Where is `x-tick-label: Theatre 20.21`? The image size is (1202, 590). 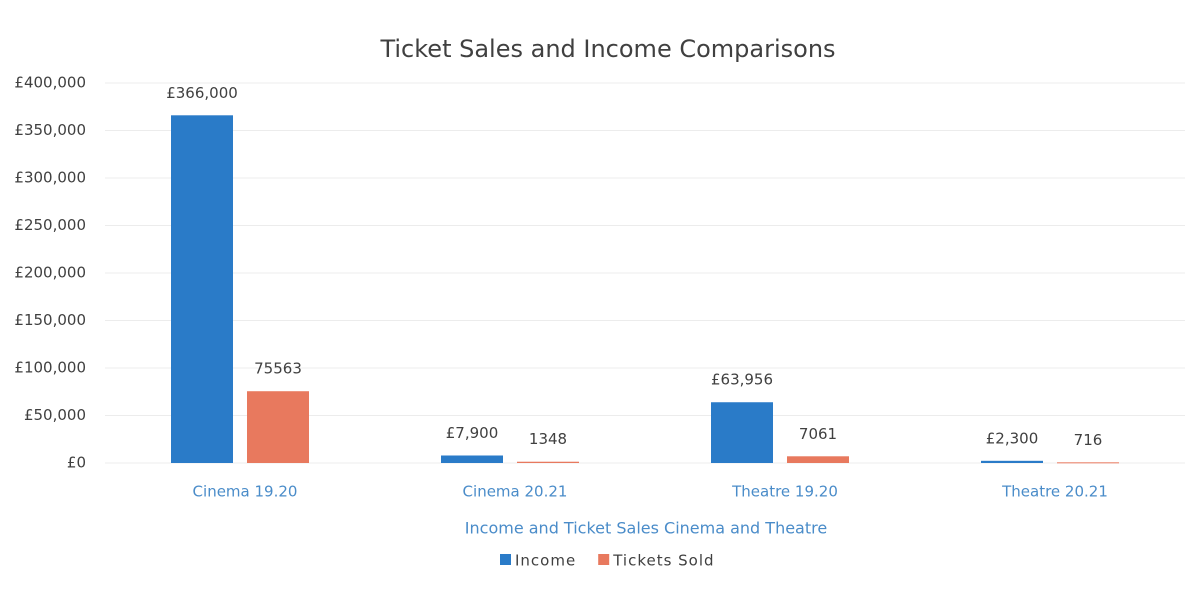
x-tick-label: Theatre 20.21 is located at coordinates (1054, 492).